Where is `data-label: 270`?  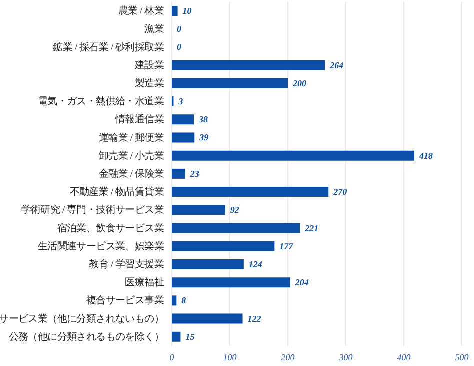 data-label: 270 is located at coordinates (340, 192).